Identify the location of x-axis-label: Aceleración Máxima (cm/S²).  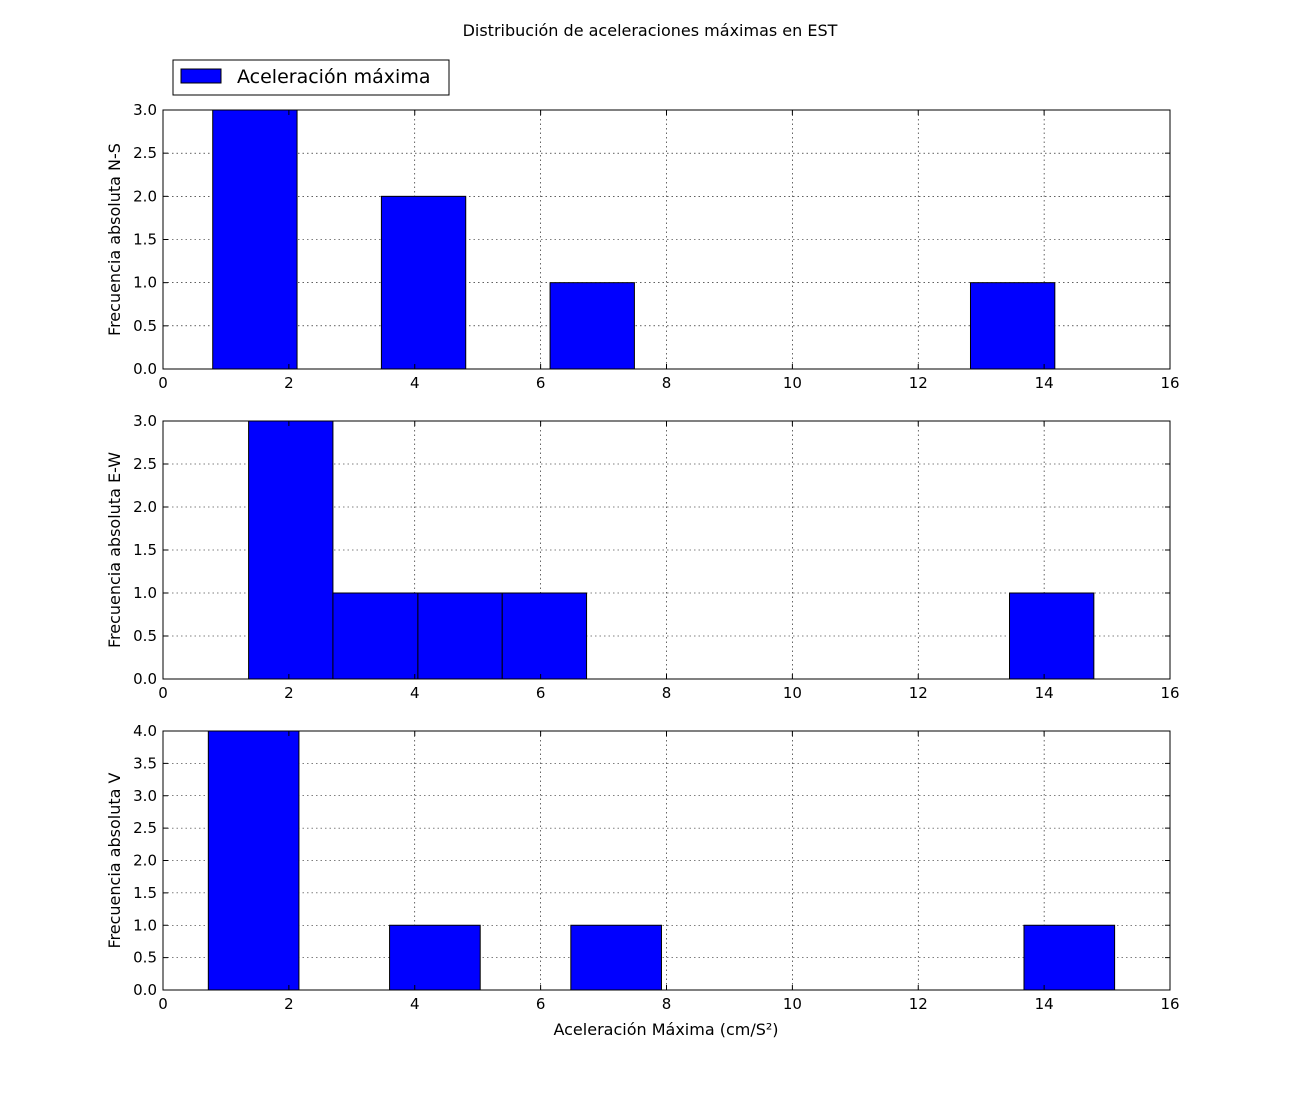
(665, 1029).